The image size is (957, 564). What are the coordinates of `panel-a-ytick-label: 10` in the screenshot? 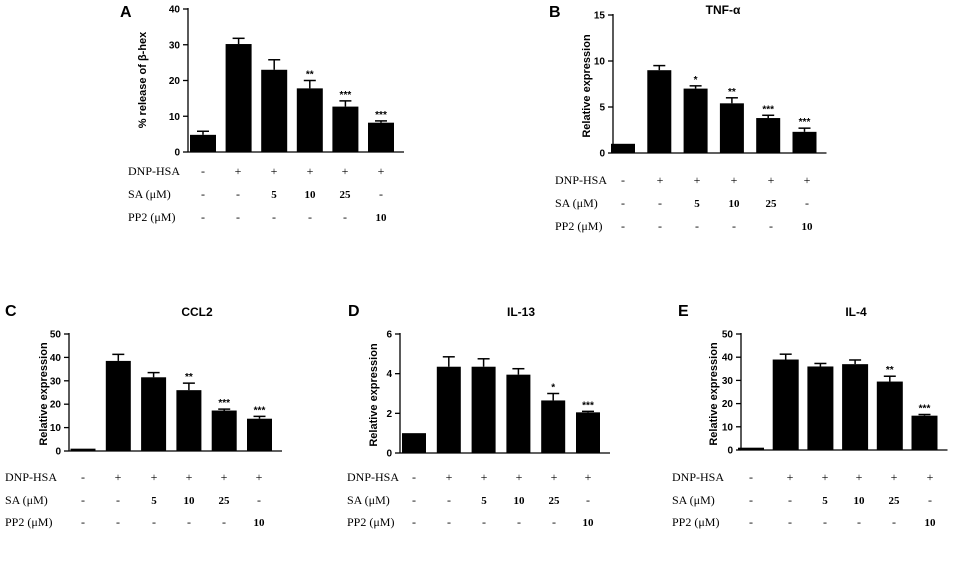 It's located at (175, 117).